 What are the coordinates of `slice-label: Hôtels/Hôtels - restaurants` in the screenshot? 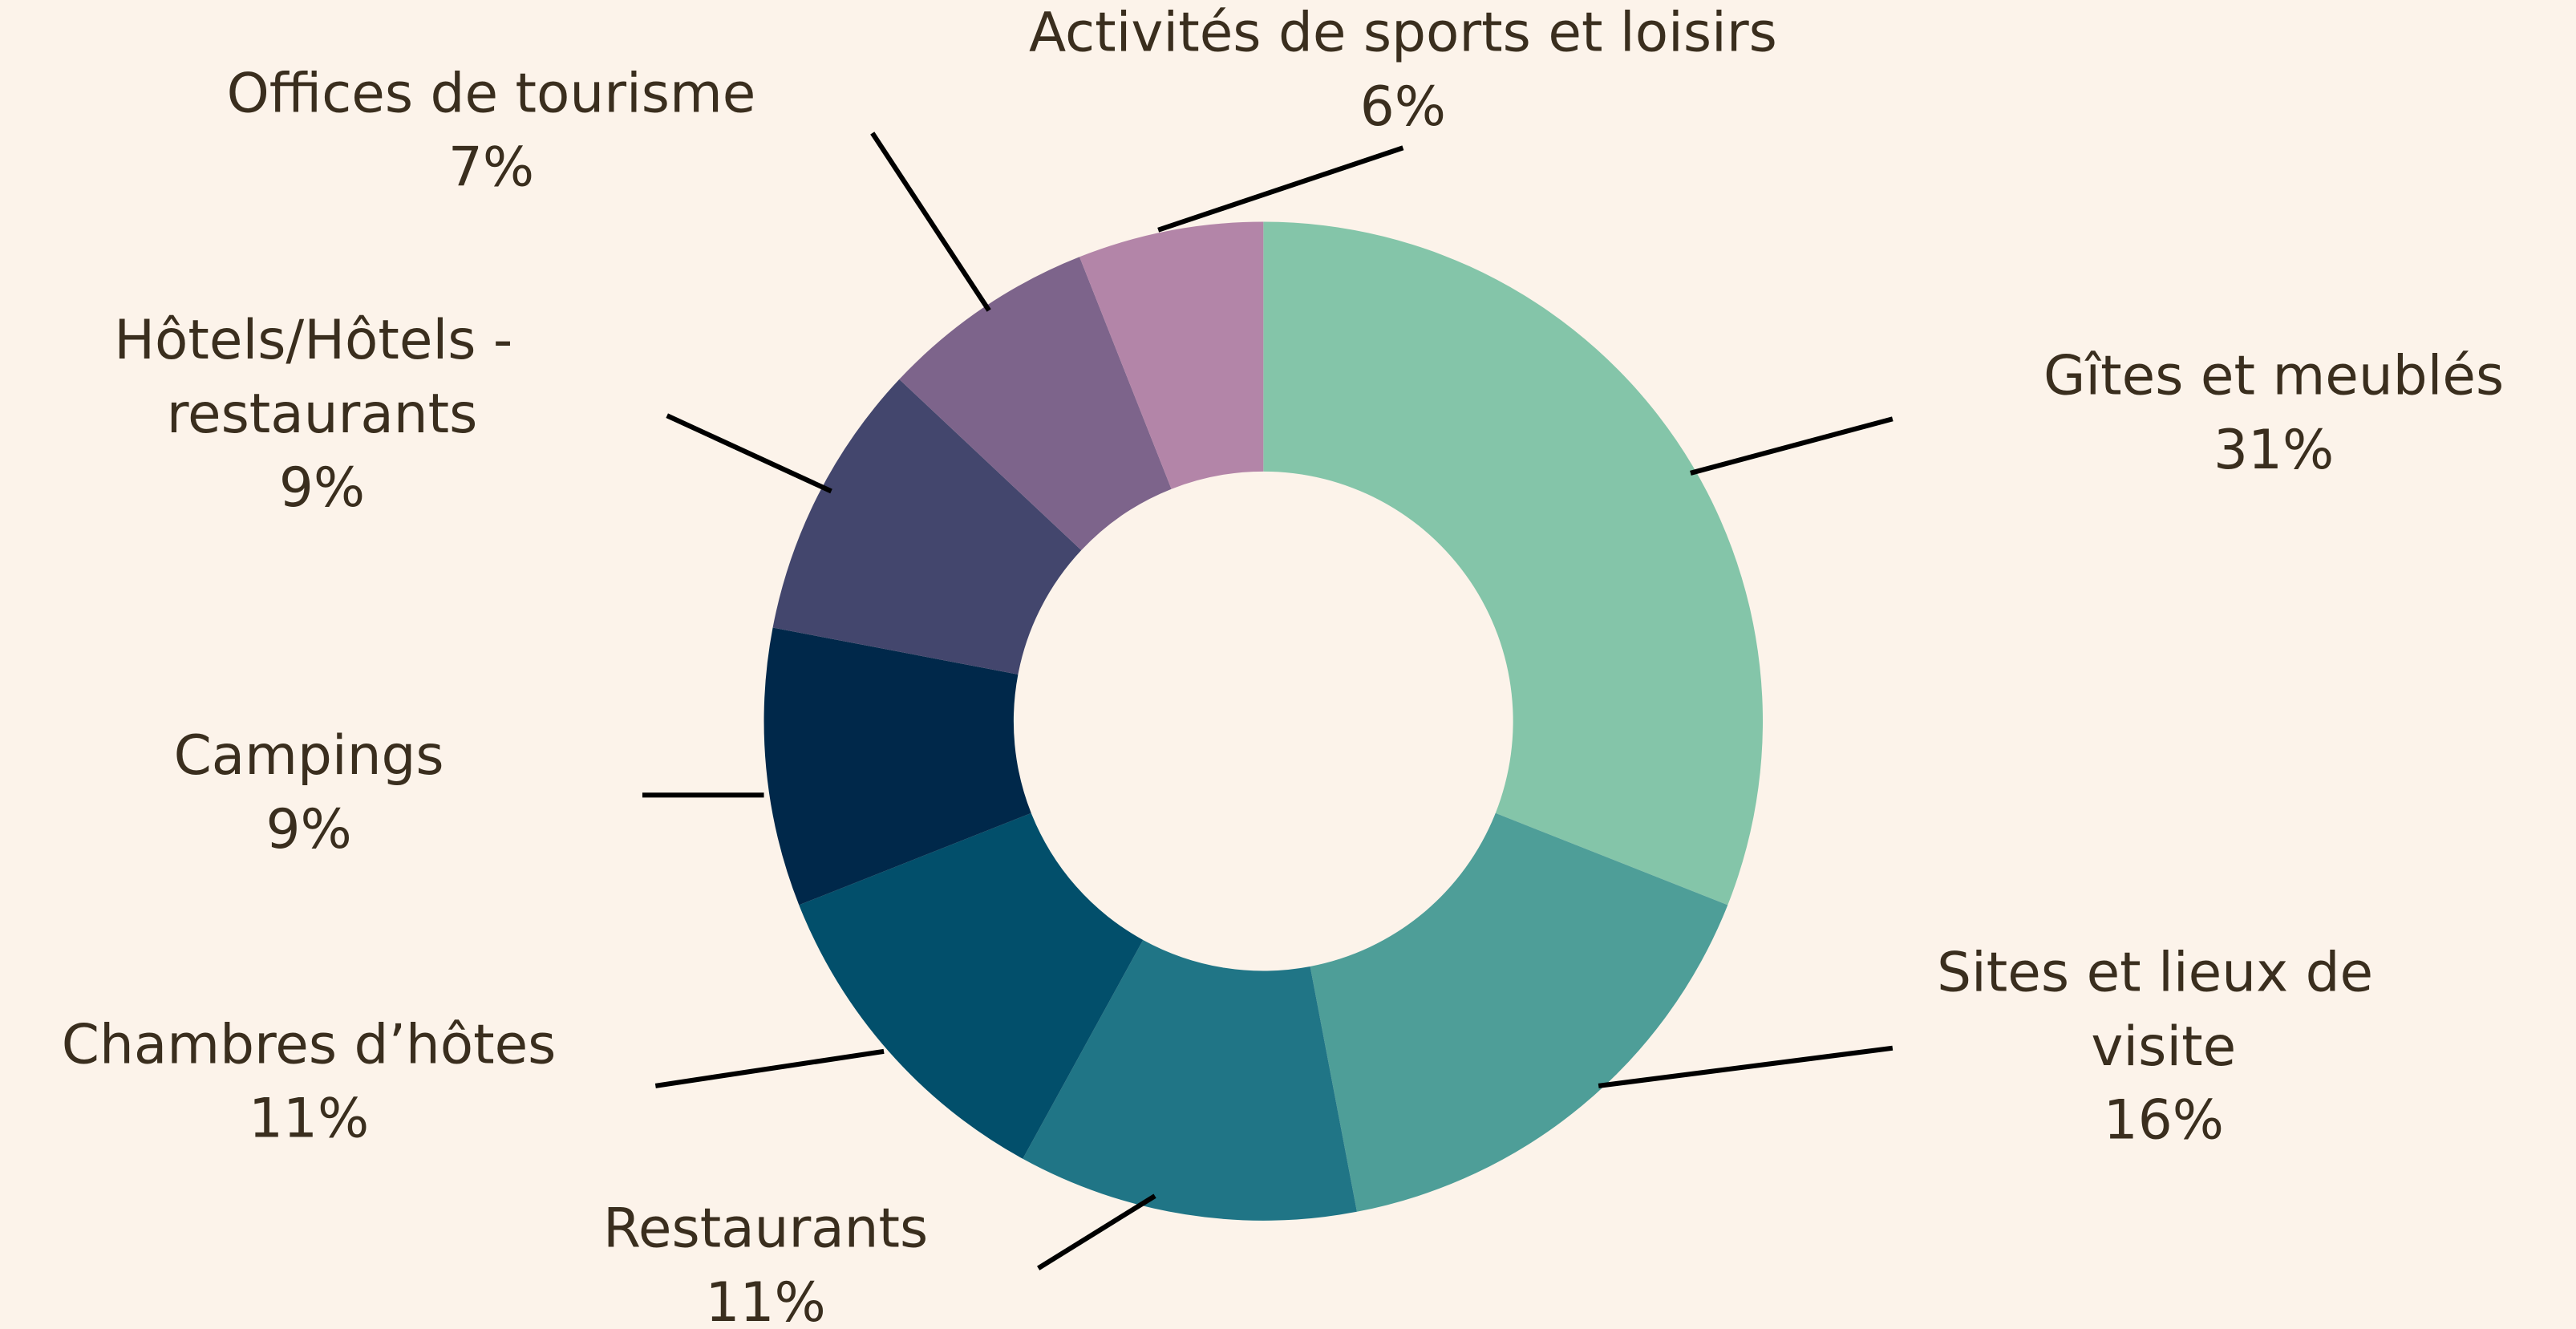 It's located at (322, 376).